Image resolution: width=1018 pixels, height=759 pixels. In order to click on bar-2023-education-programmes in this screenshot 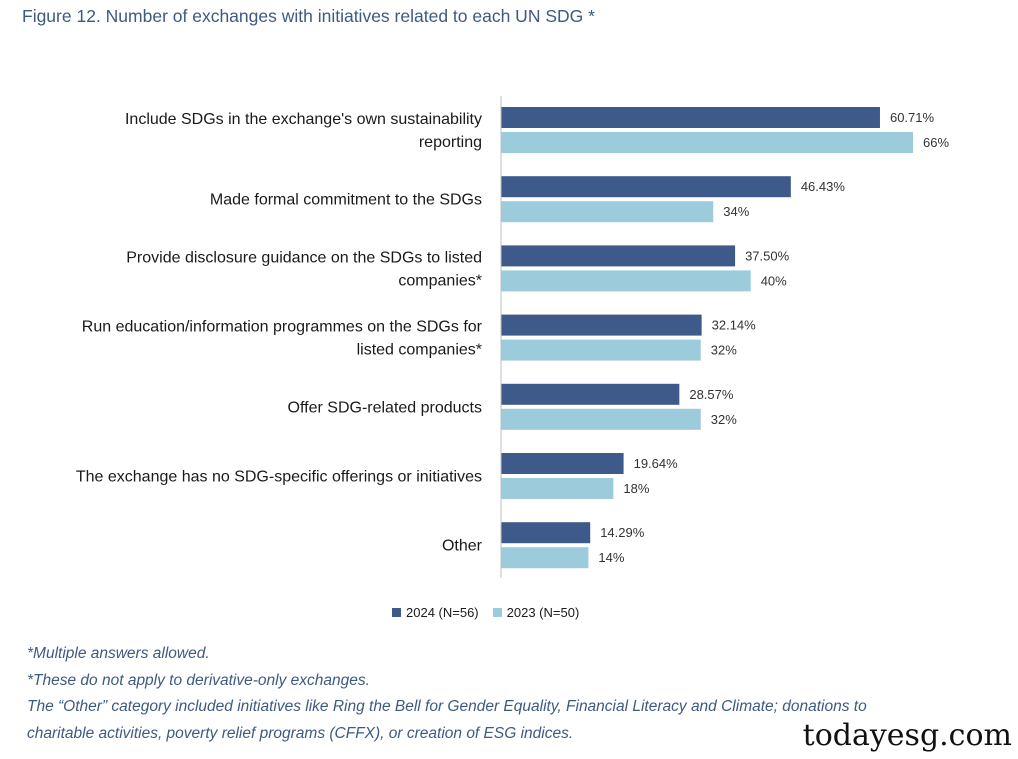, I will do `click(601, 350)`.